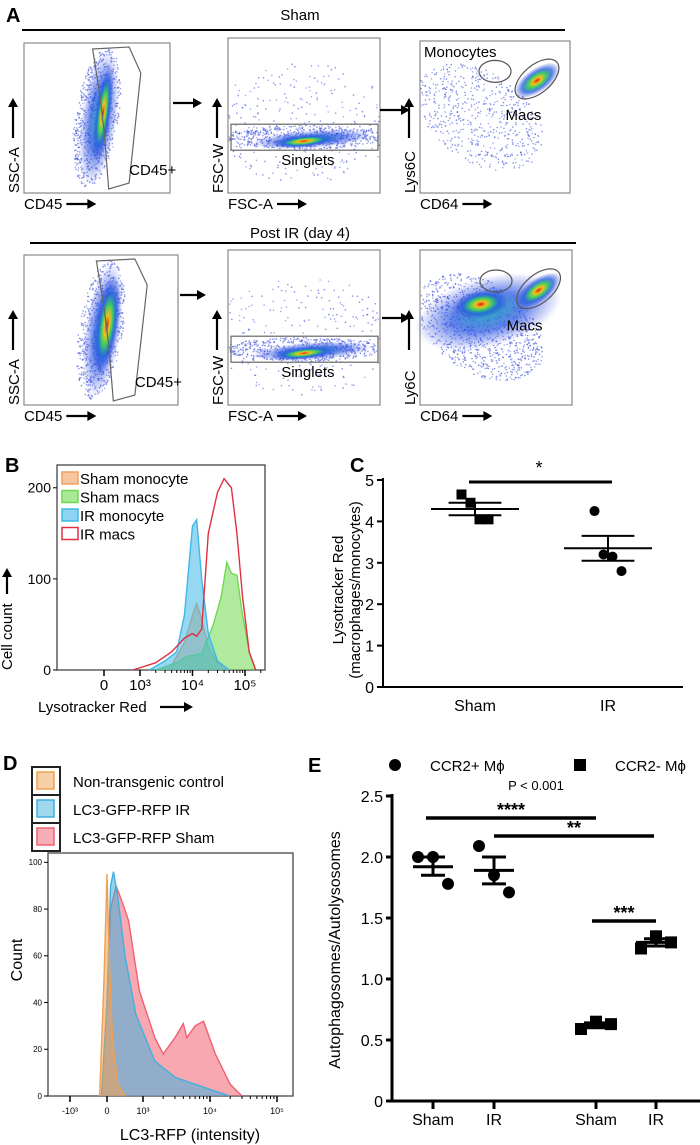 Image resolution: width=700 pixels, height=1145 pixels. What do you see at coordinates (192, 685) in the screenshot?
I see `x-tick-label: 10⁴` at bounding box center [192, 685].